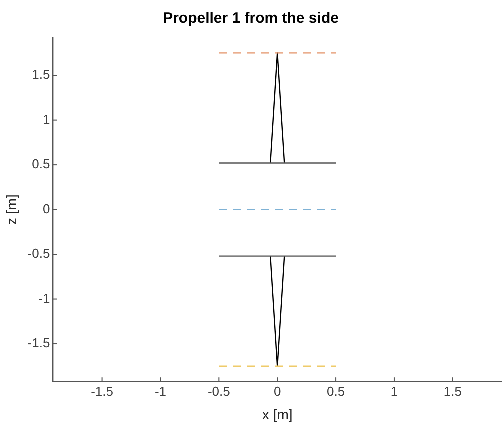 This screenshot has width=502, height=428. I want to click on x-tick-label: 0, so click(278, 391).